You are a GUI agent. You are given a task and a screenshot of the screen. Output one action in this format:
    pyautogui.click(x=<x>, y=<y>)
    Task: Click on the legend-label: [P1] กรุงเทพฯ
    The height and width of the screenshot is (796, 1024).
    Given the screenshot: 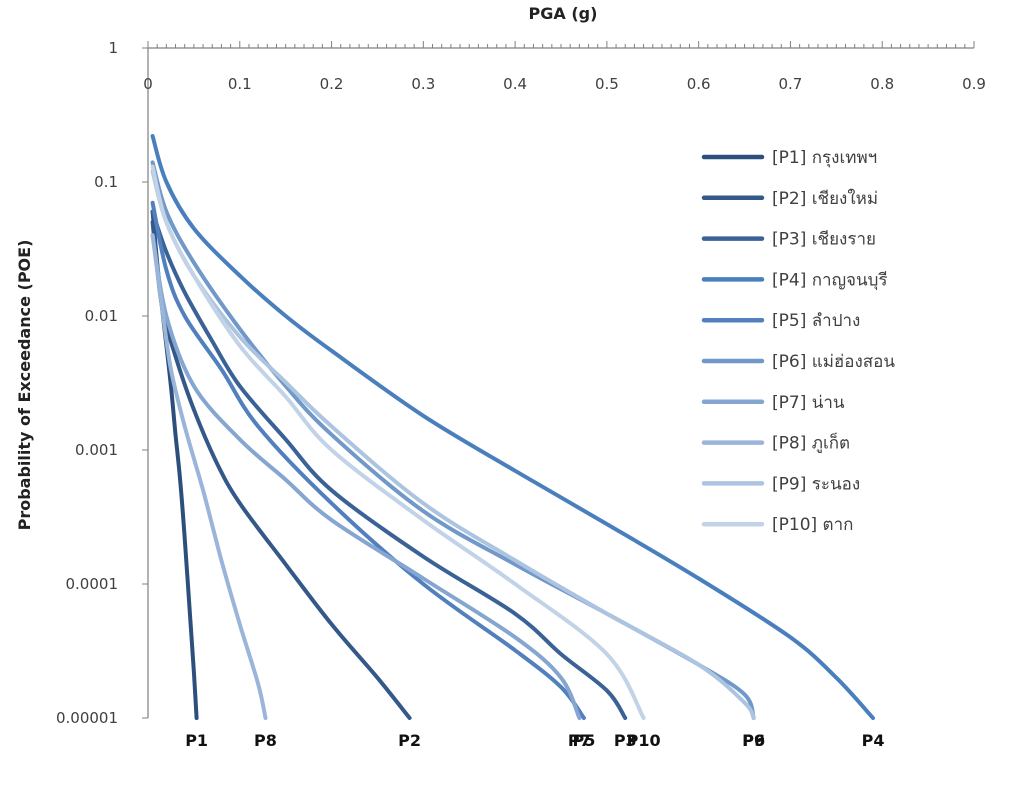 What is the action you would take?
    pyautogui.click(x=824, y=158)
    